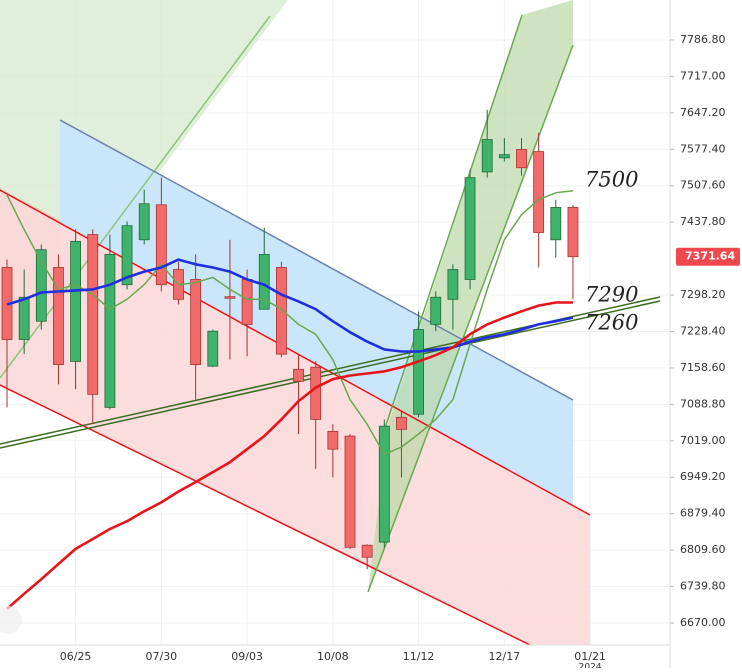 The height and width of the screenshot is (672, 742). Describe the element at coordinates (161, 656) in the screenshot. I see `x-tick-label: 07/30` at that location.